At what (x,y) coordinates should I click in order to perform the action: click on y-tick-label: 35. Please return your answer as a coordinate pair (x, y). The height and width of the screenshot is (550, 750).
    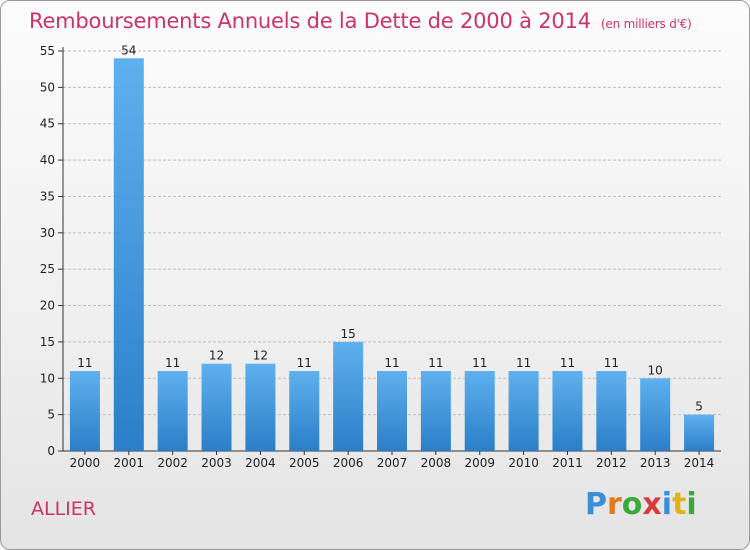
    Looking at the image, I should click on (47, 196).